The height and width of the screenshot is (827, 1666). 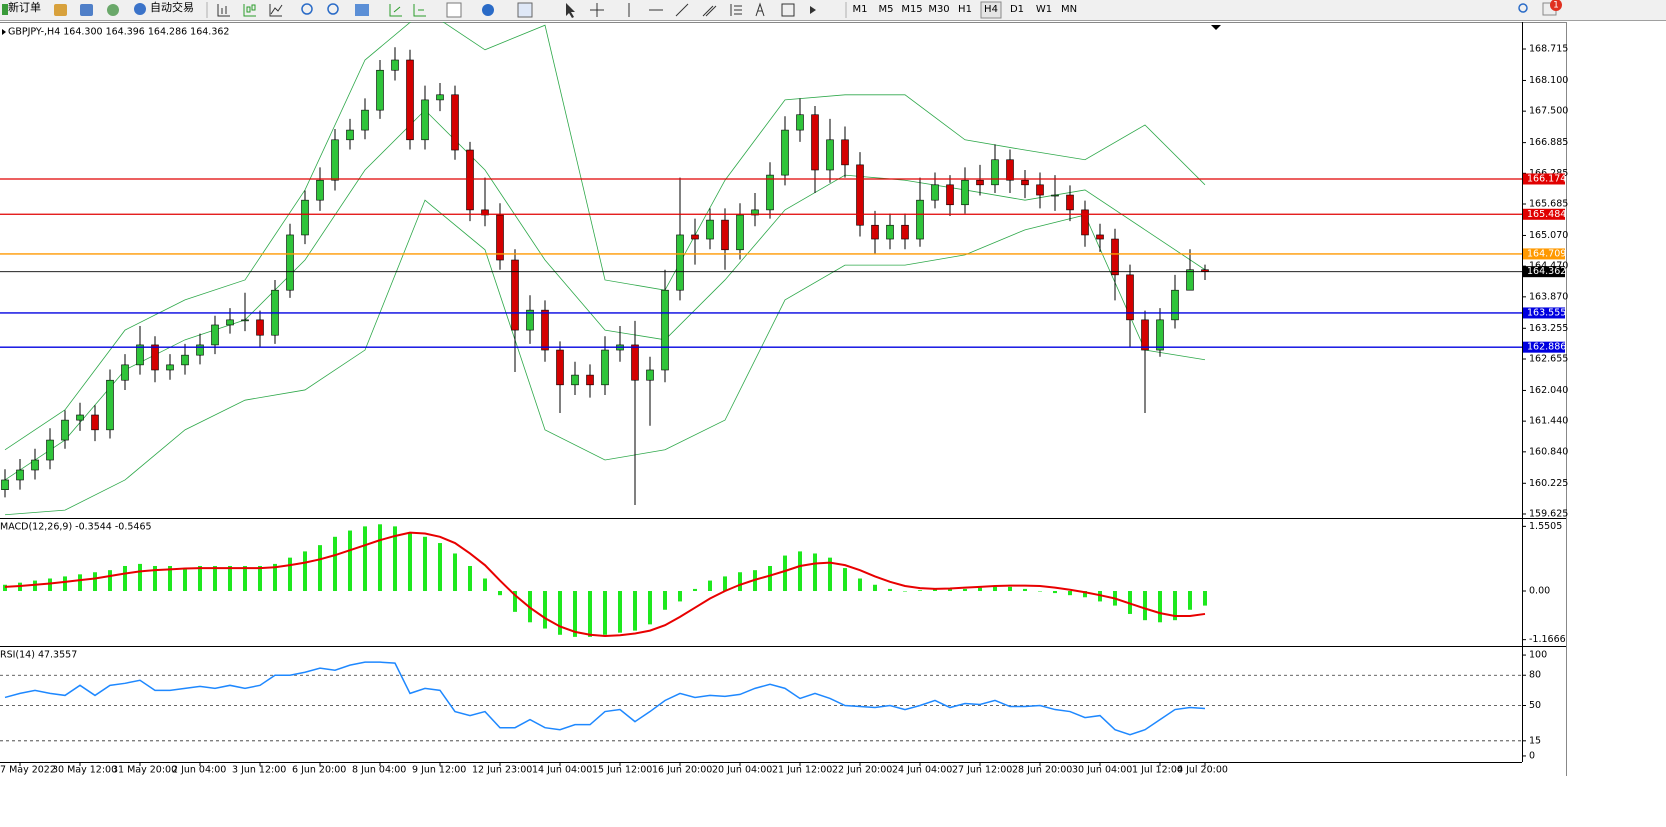 I want to click on x-tick-label: 30 May 12:00, so click(x=84, y=770).